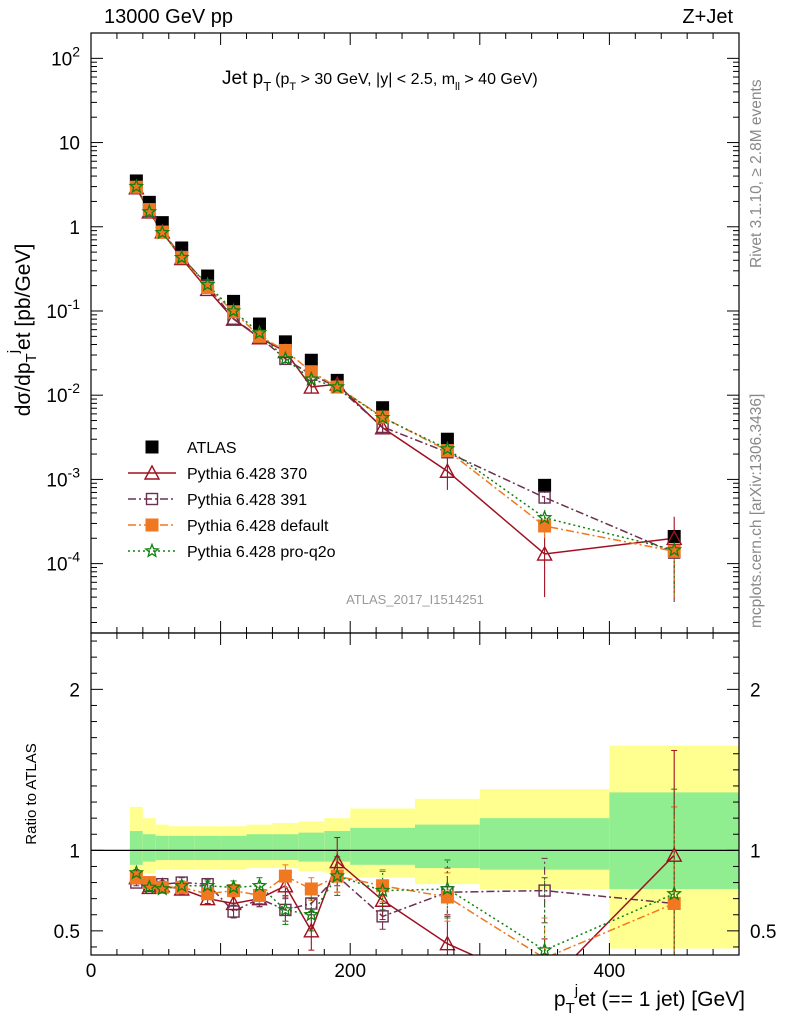  I want to click on header-right: Z+Jet, so click(707, 17).